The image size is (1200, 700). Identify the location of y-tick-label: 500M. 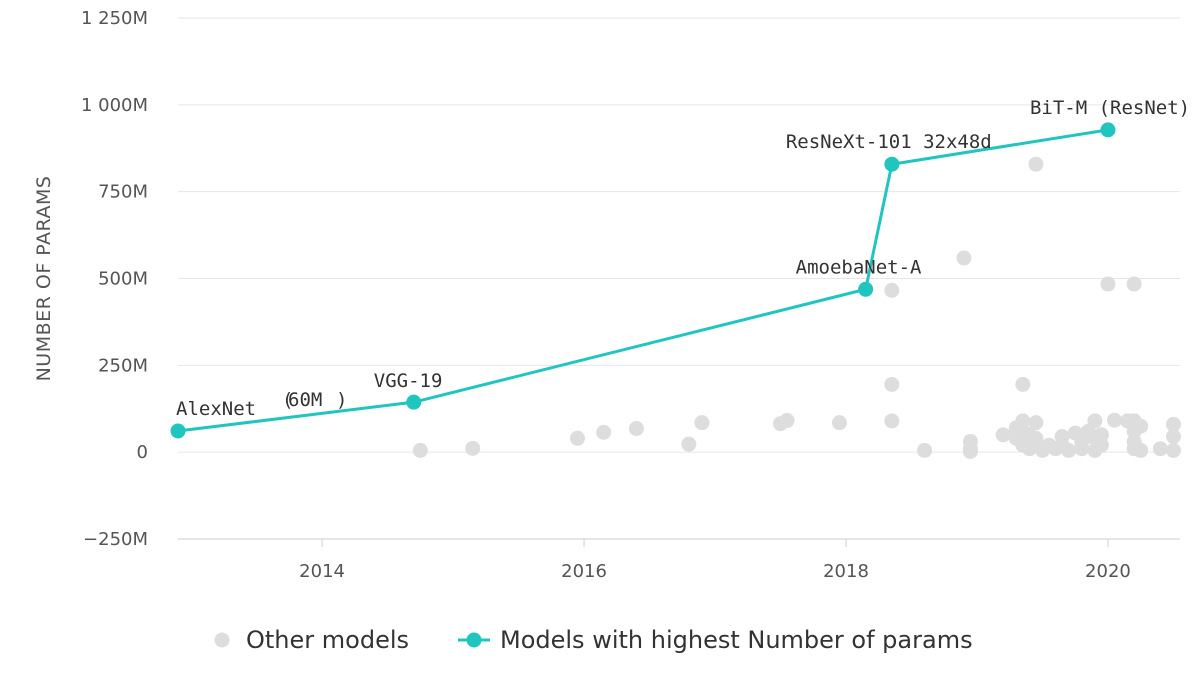
(123, 279).